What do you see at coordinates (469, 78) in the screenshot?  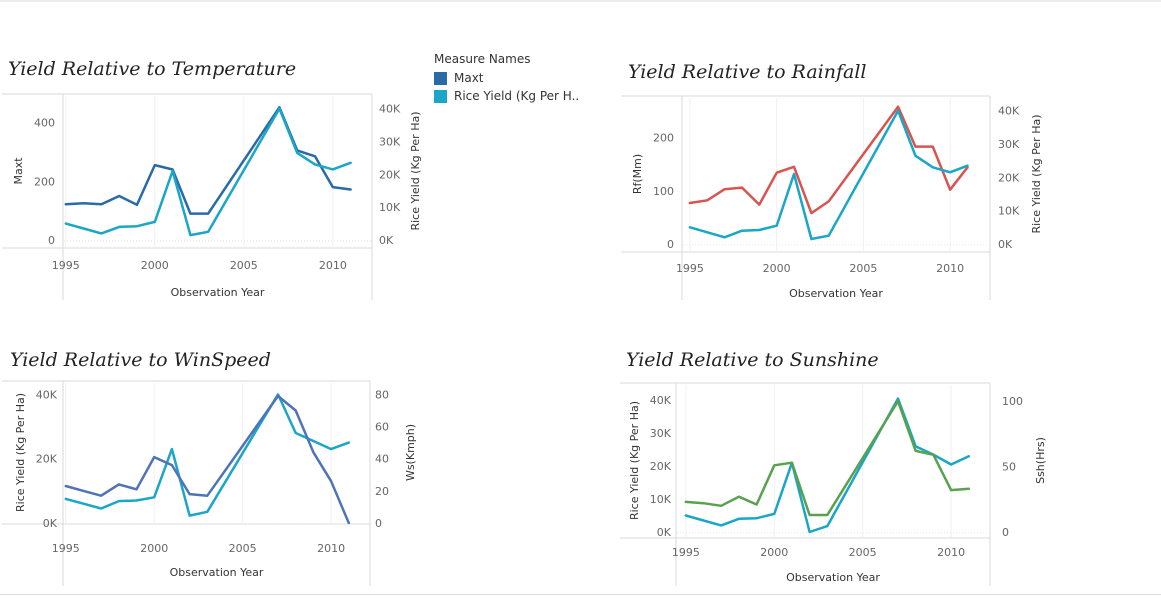 I see `legend-label-maxt: Maxt` at bounding box center [469, 78].